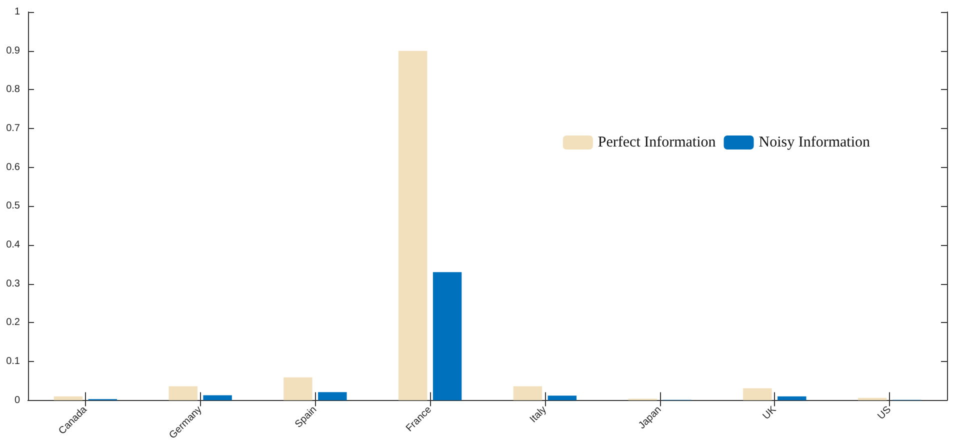 This screenshot has width=955, height=443. What do you see at coordinates (13, 90) in the screenshot?
I see `y-tick-label: 0.8` at bounding box center [13, 90].